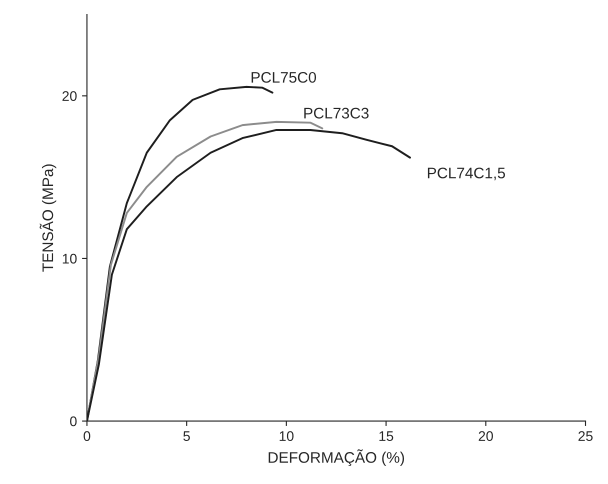 Image resolution: width=608 pixels, height=484 pixels. I want to click on x-tick-label: 25, so click(585, 436).